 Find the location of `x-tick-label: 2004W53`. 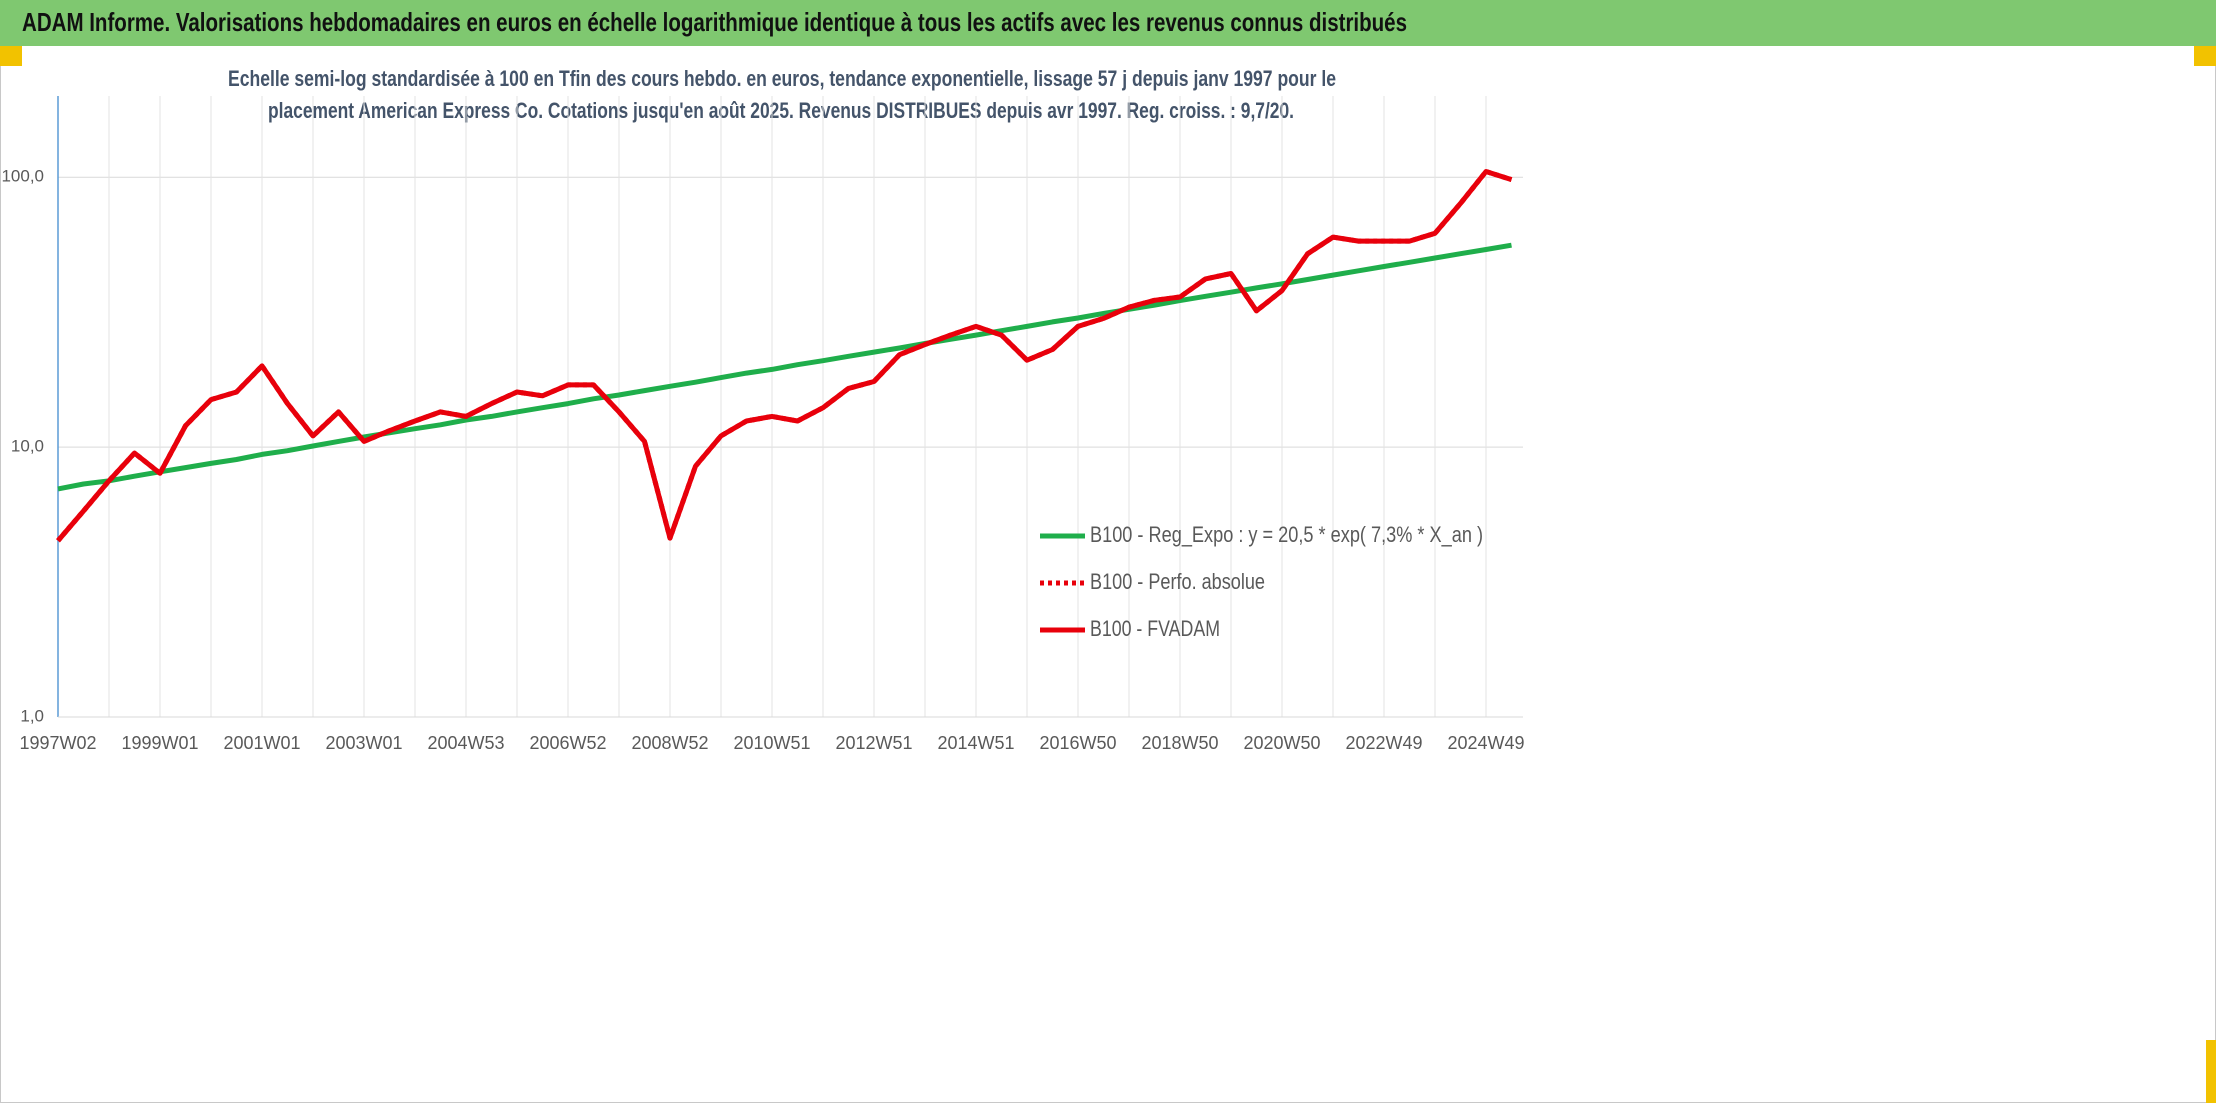

x-tick-label: 2004W53 is located at coordinates (465, 743).